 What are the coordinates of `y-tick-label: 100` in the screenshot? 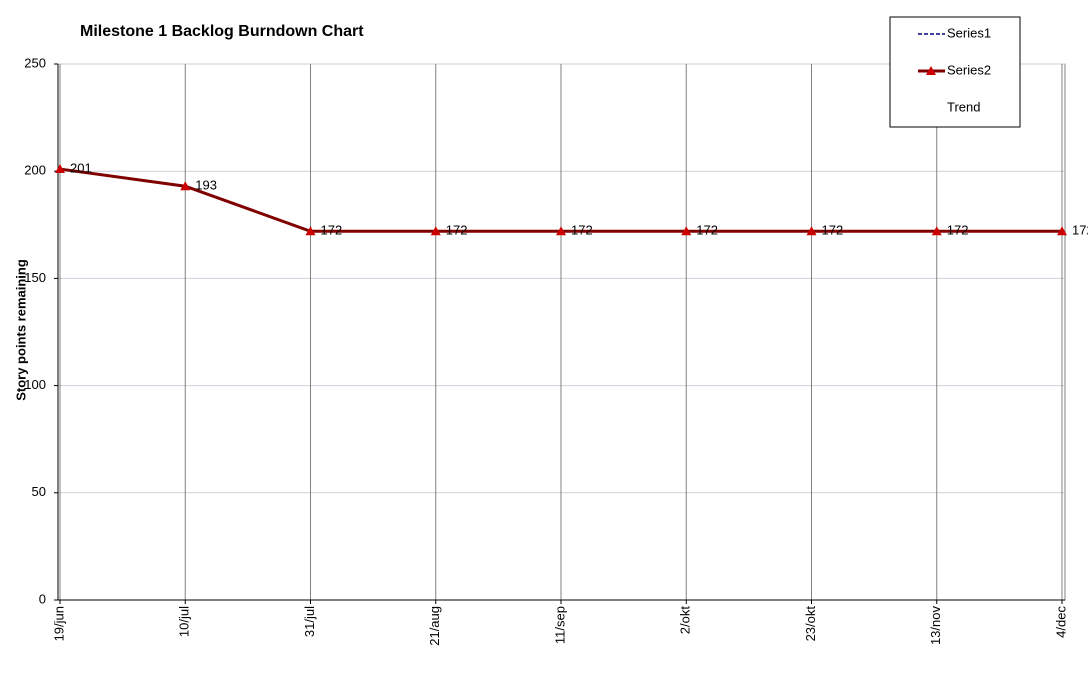 It's located at (35, 384).